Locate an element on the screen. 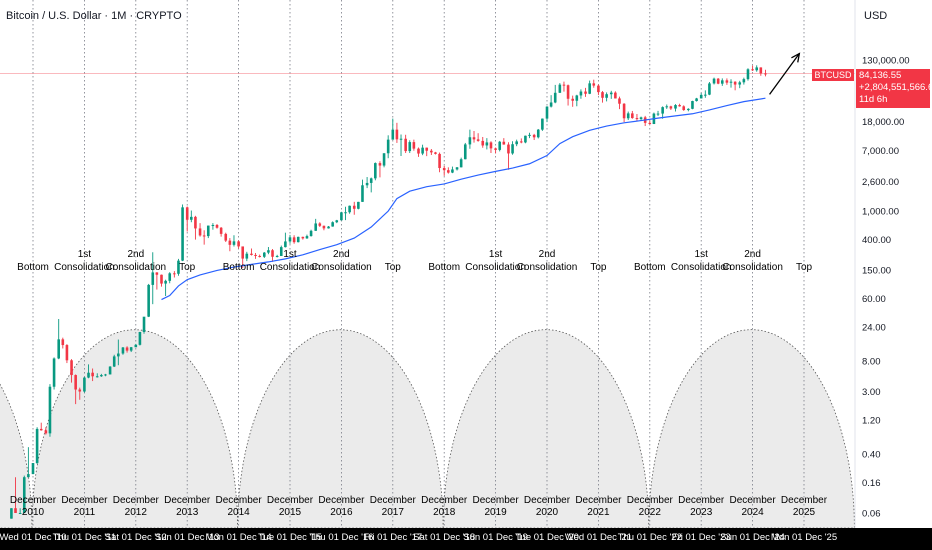  last-price: 84,136.55 is located at coordinates (880, 75).